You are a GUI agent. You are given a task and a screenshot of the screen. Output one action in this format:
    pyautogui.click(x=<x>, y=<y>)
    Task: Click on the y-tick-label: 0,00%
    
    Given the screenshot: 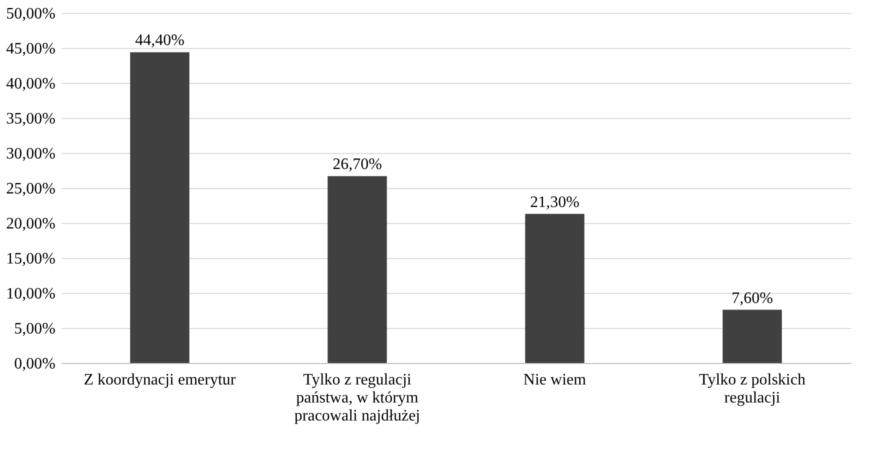 What is the action you would take?
    pyautogui.click(x=35, y=364)
    